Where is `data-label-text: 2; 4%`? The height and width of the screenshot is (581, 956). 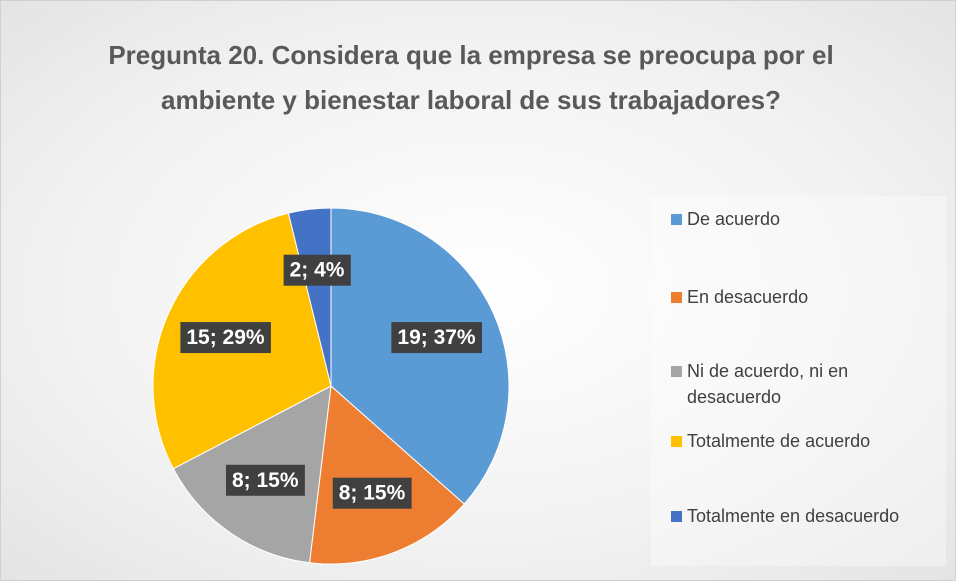 data-label-text: 2; 4% is located at coordinates (317, 270).